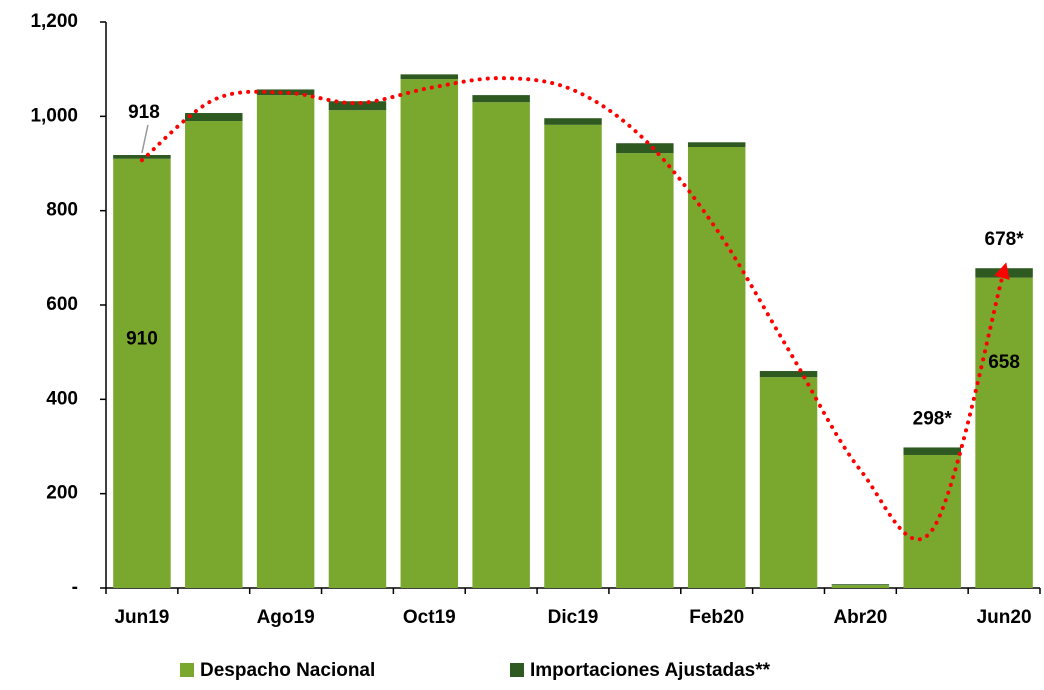 The image size is (1044, 690). I want to click on x-tick-label: Jun19, so click(141, 617).